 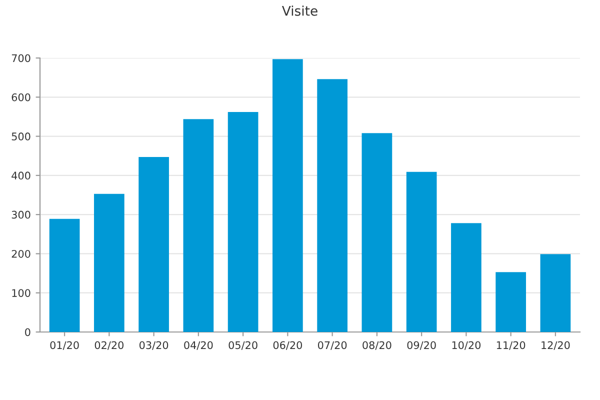 I want to click on y-tick-label: 700, so click(x=21, y=58).